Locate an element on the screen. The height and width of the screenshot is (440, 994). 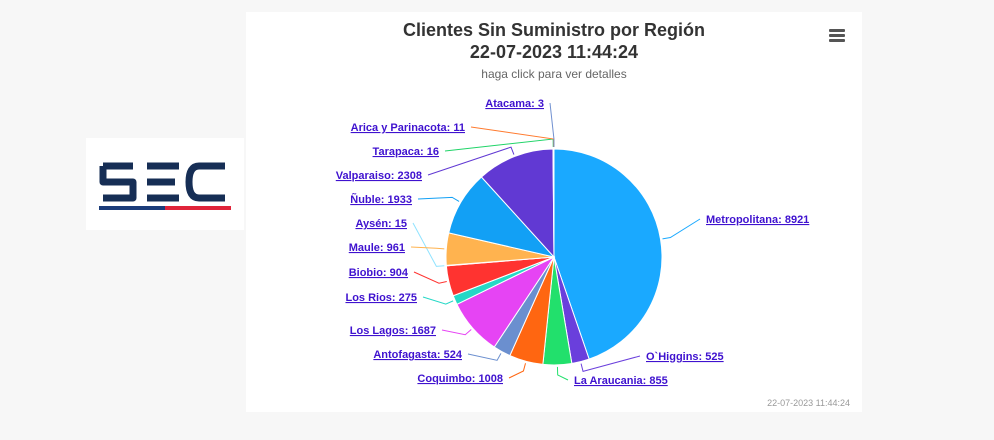
data-label: Tarapaca: 16 is located at coordinates (406, 152).